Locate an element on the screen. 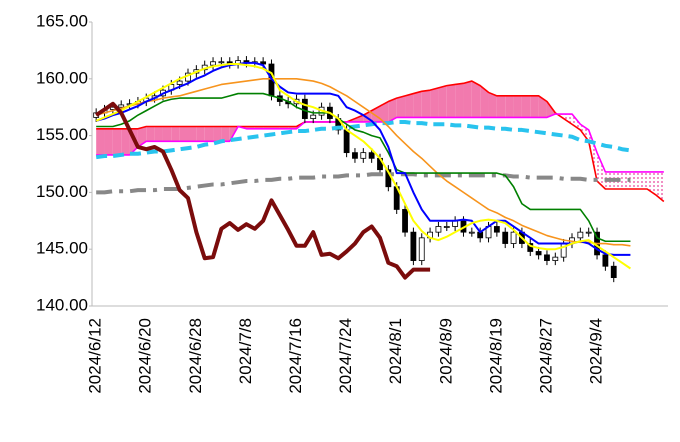 Image resolution: width=680 pixels, height=442 pixels. y-tick-label: 165.00 is located at coordinates (62, 20).